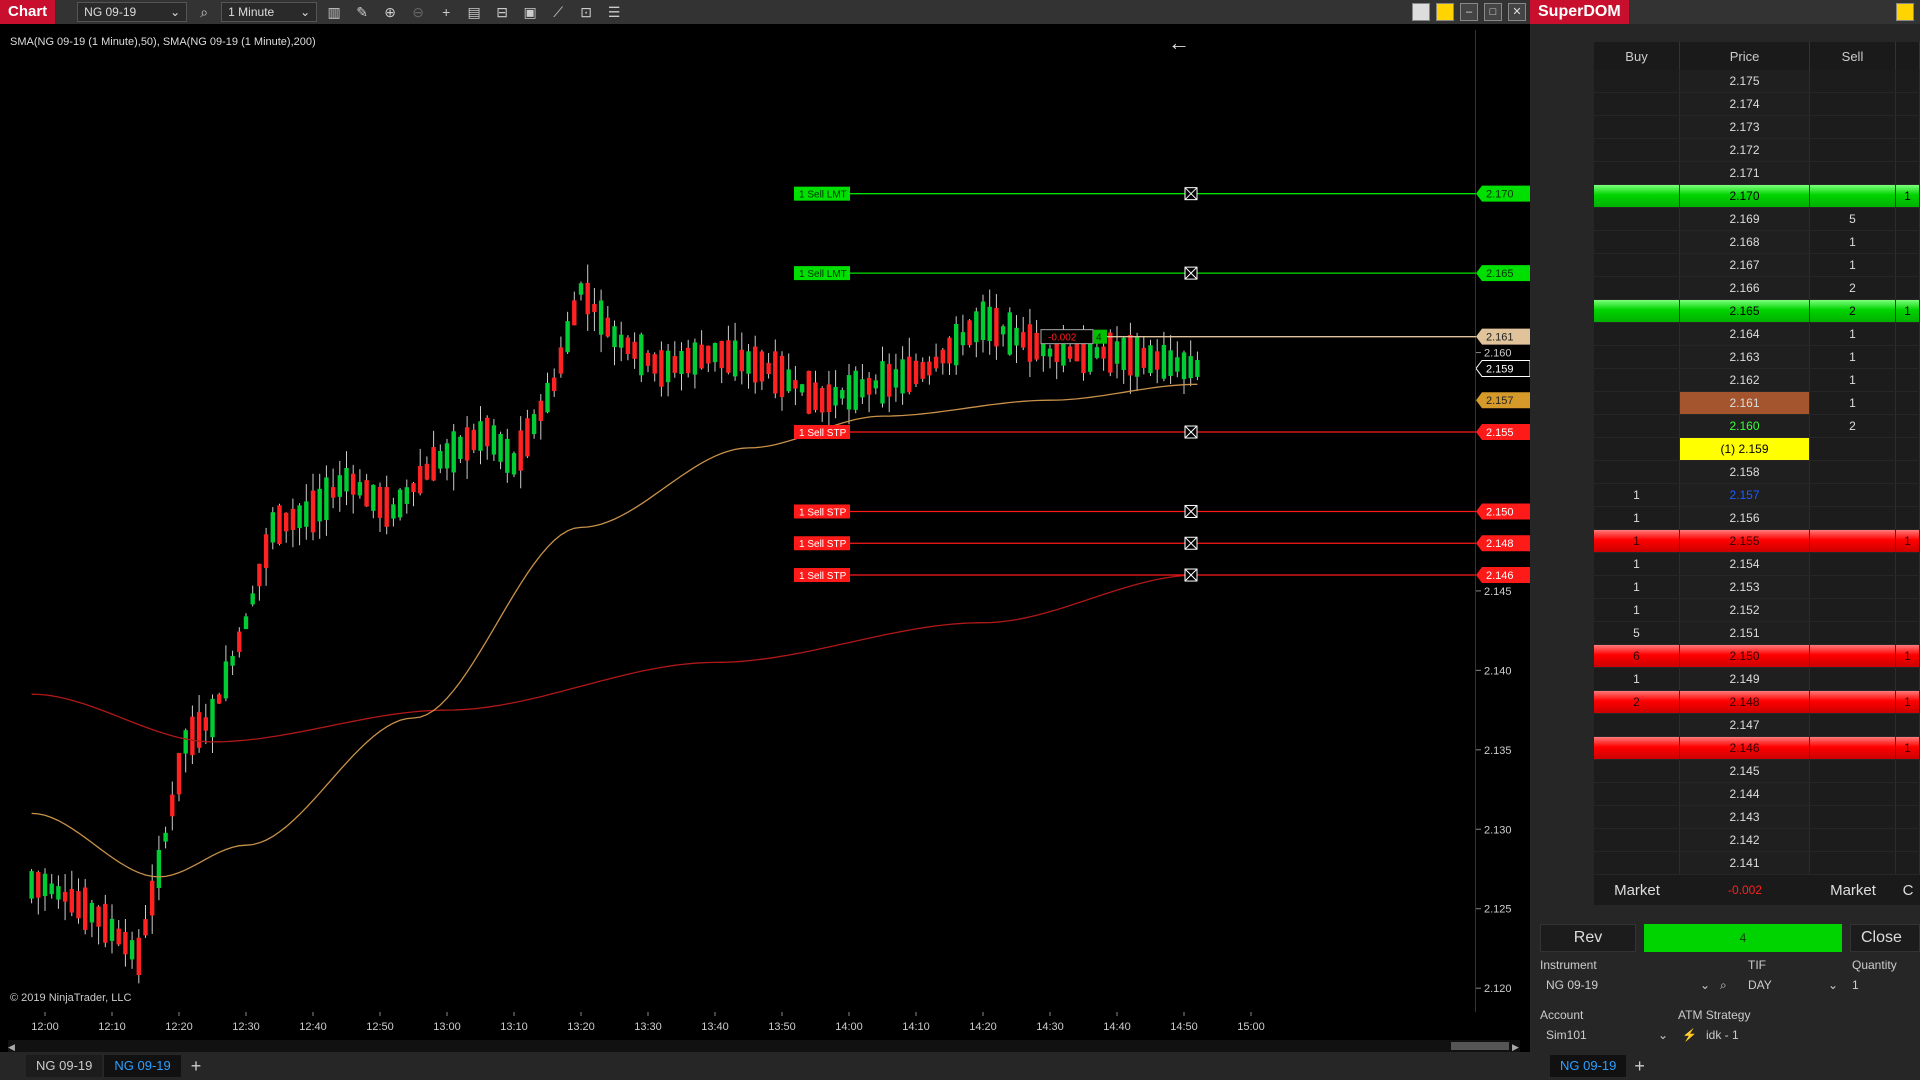  I want to click on price-cell: 2.173, so click(1745, 127).